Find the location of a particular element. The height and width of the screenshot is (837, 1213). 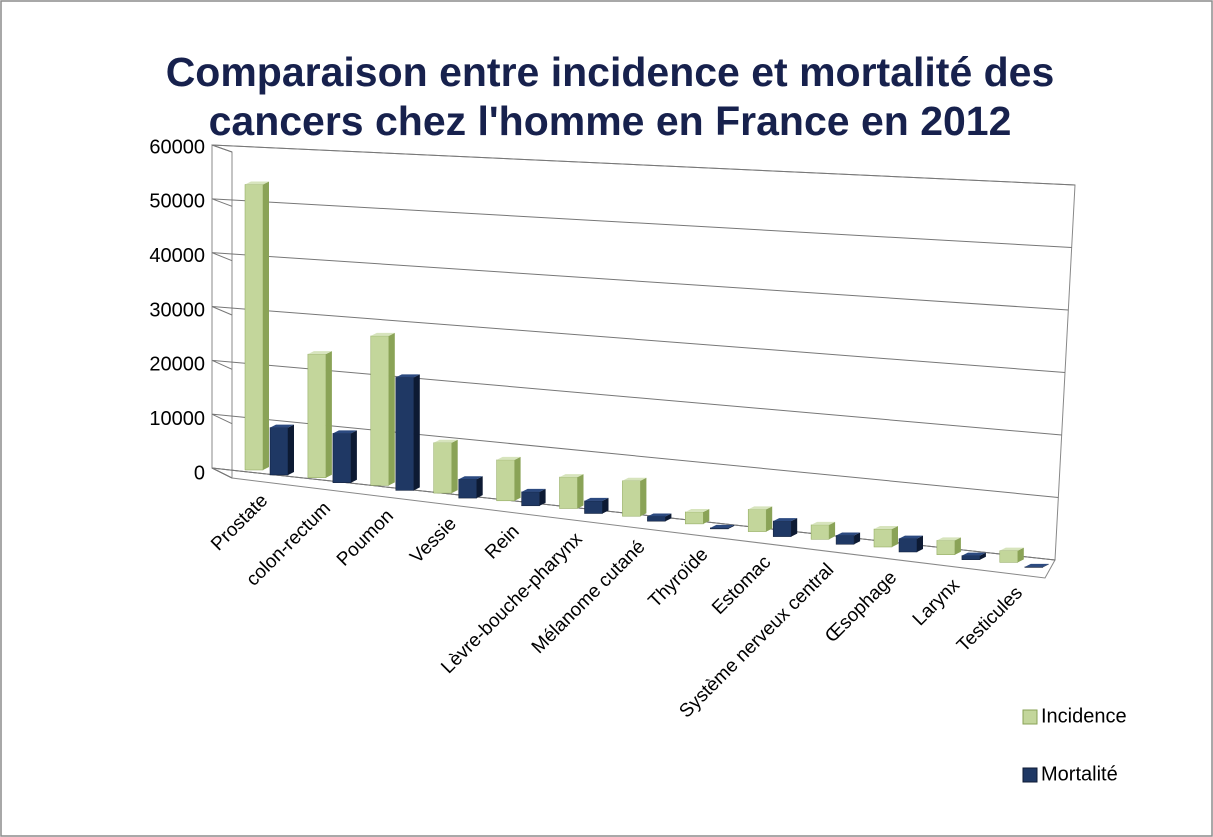

y-tick-label: 10000 is located at coordinates (177, 419).